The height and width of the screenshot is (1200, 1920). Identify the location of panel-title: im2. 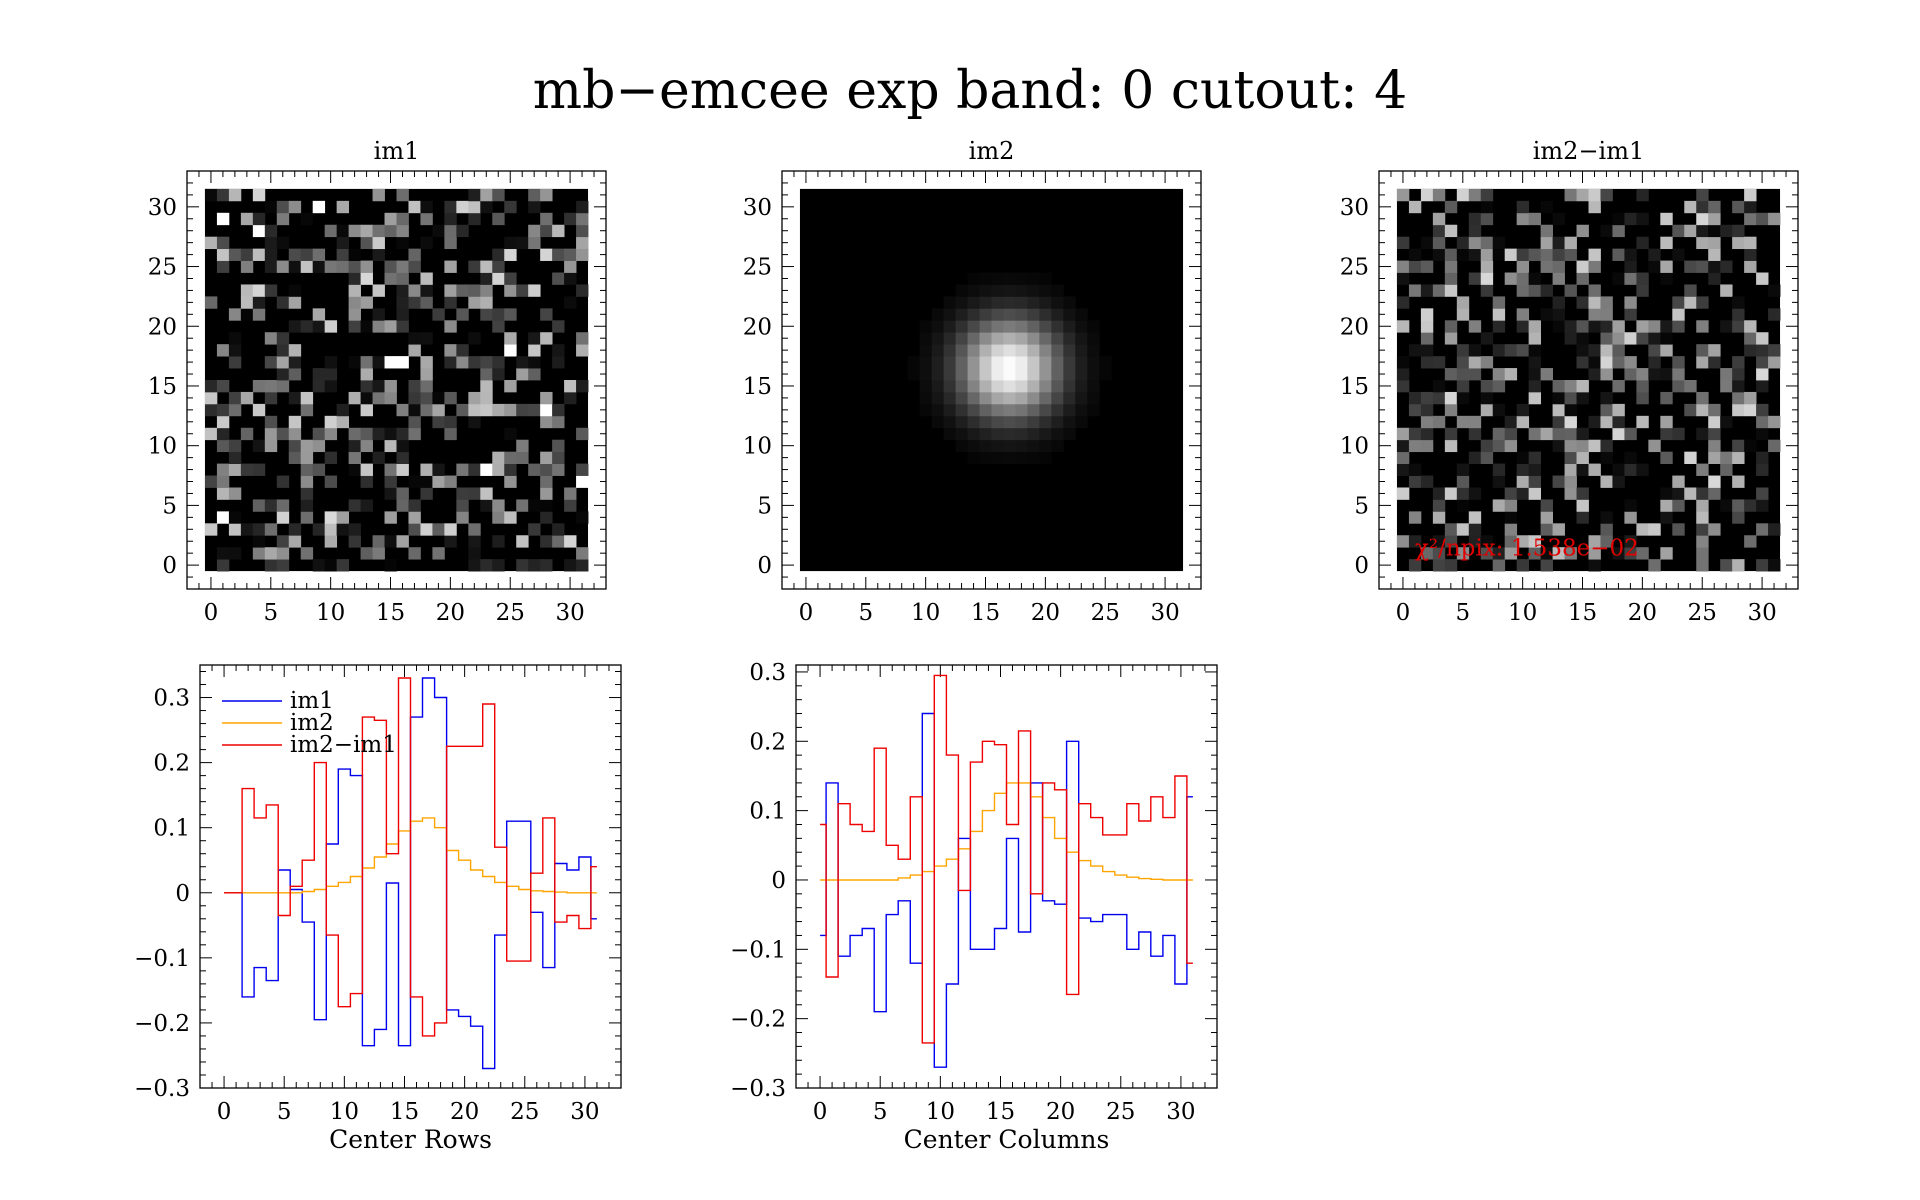
(992, 151).